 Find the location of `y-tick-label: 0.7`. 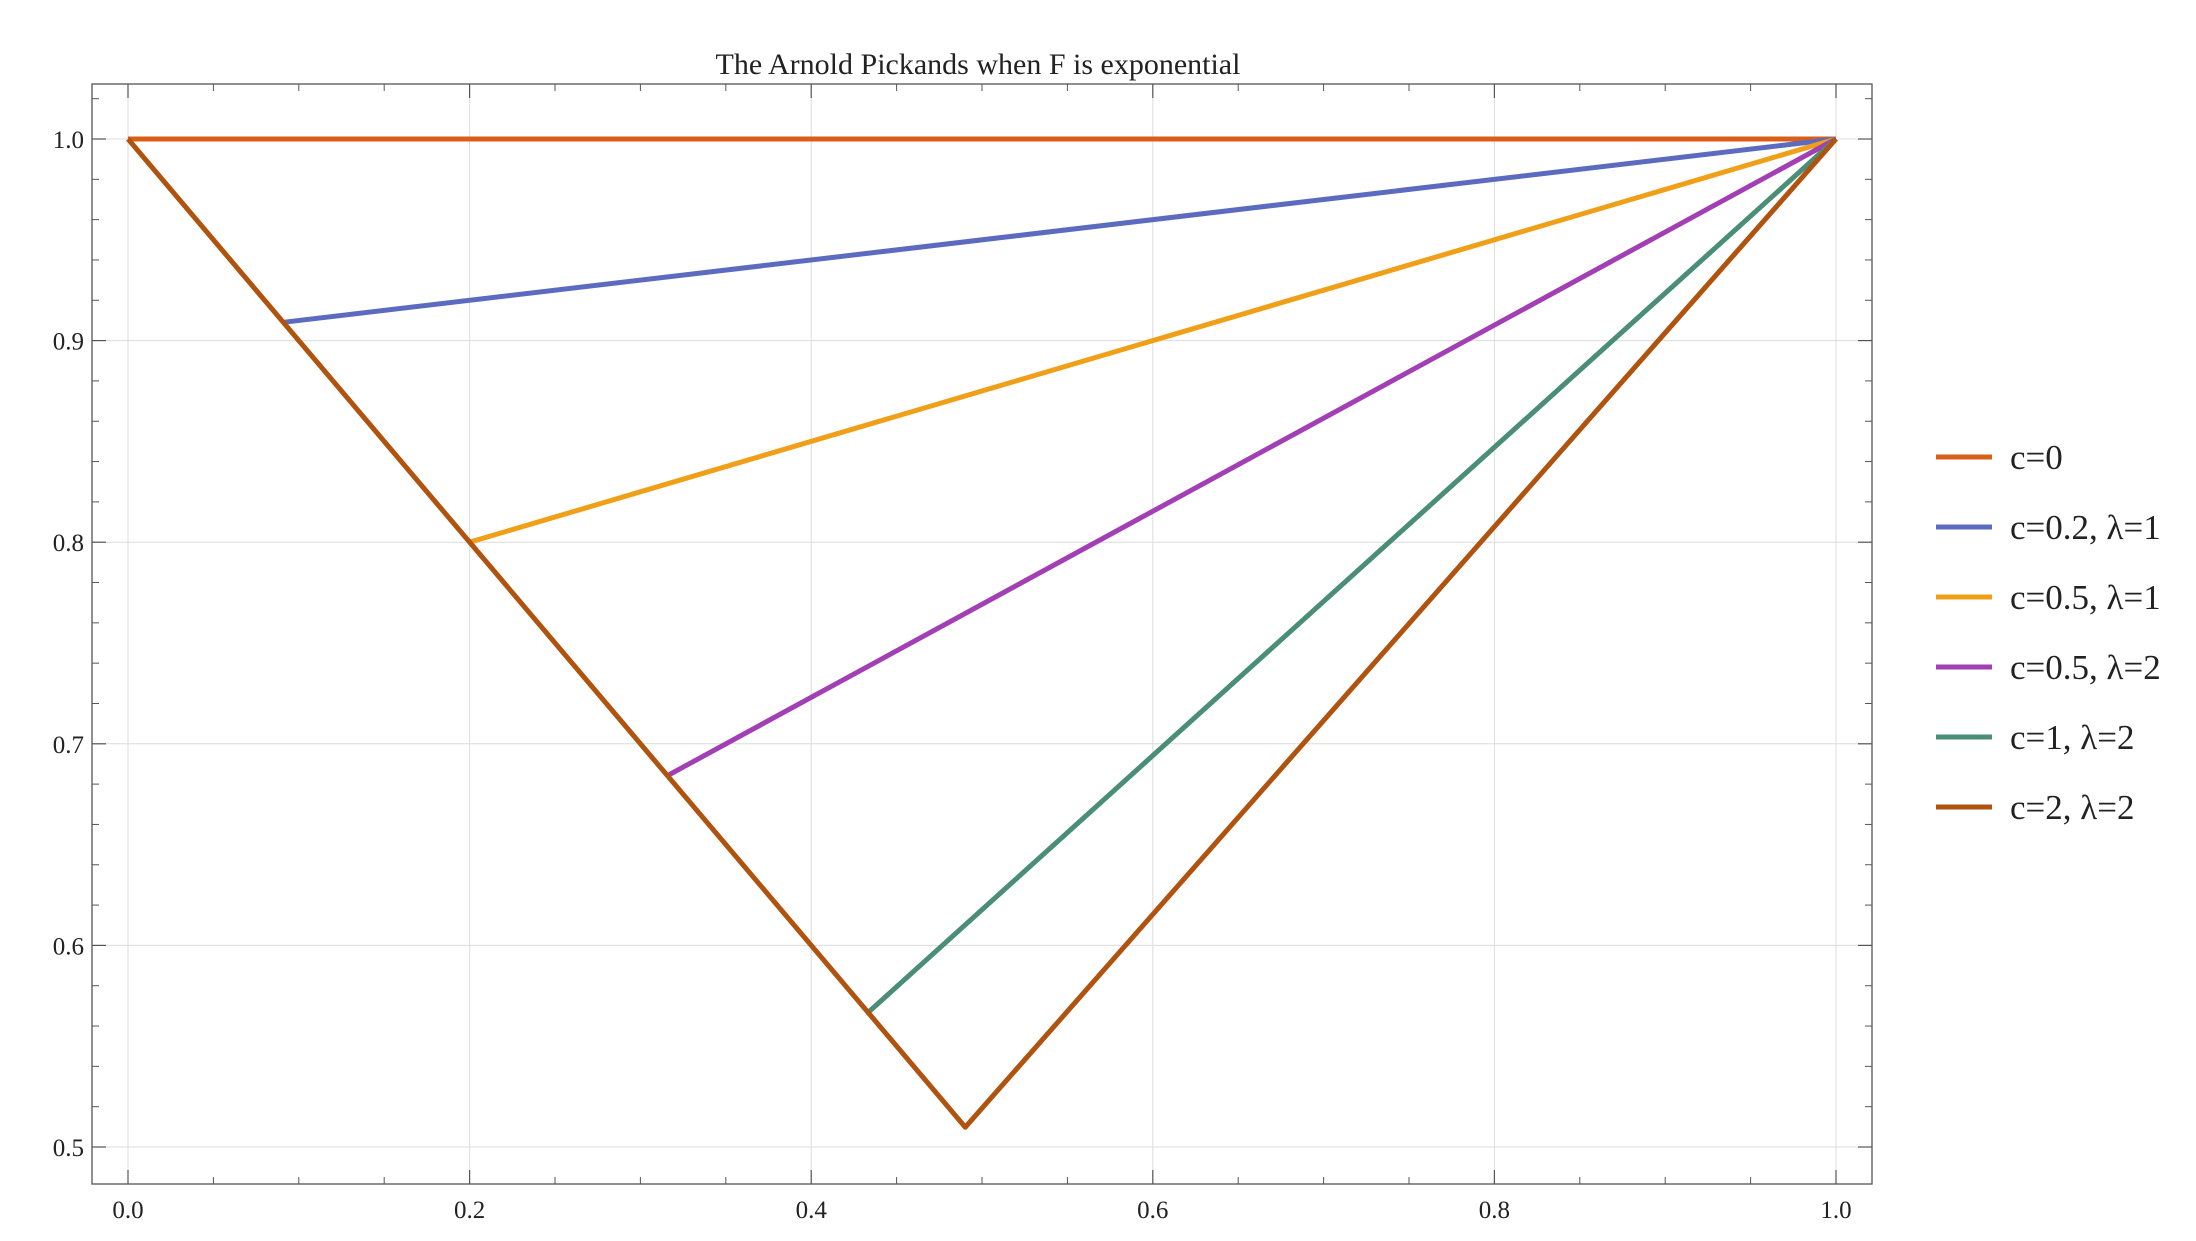

y-tick-label: 0.7 is located at coordinates (68, 745).